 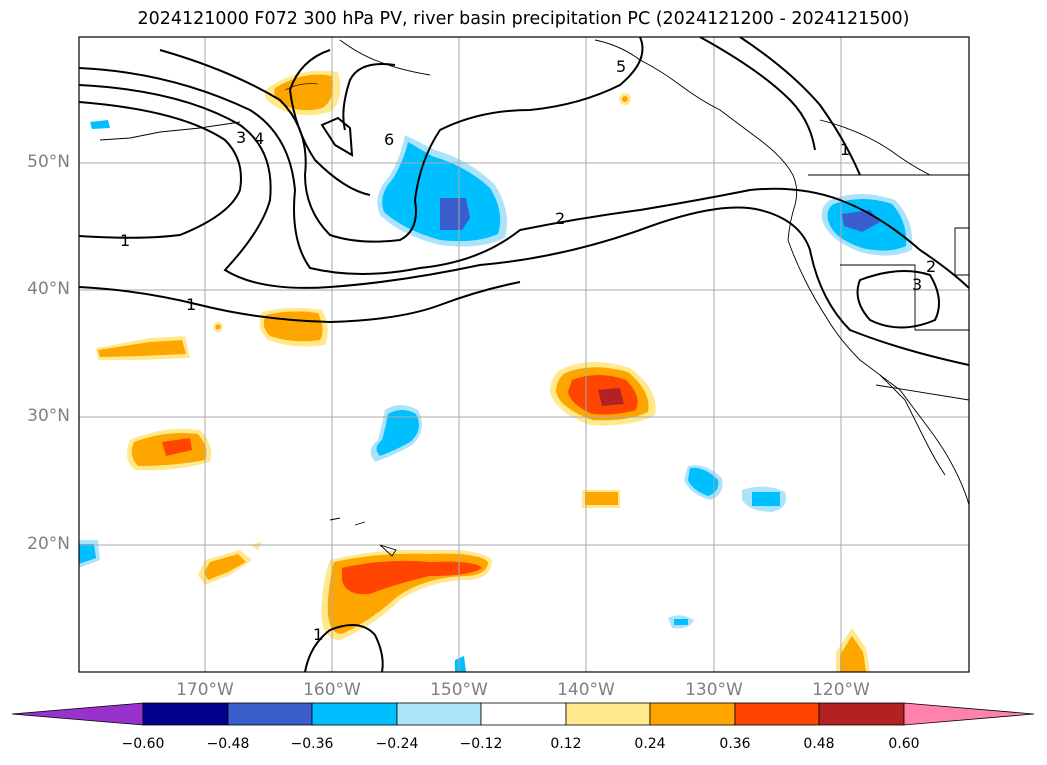 I want to click on colorbar-tick: 0.24, so click(x=650, y=744).